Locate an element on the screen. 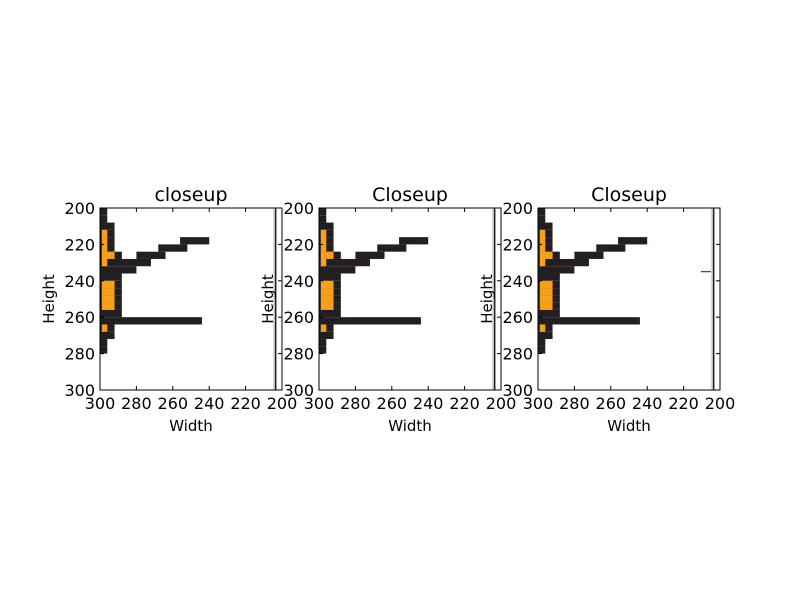 Image resolution: width=800 pixels, height=600 pixels. chart-title: closeup is located at coordinates (190, 195).